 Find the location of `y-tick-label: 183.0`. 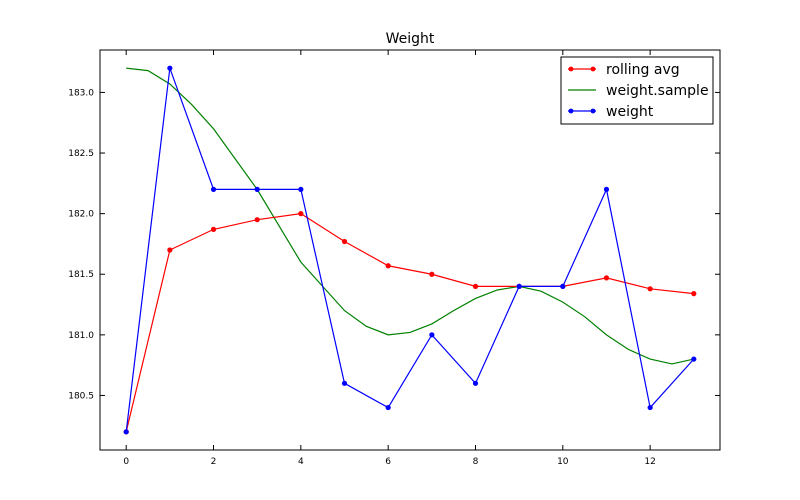

y-tick-label: 183.0 is located at coordinates (81, 93).